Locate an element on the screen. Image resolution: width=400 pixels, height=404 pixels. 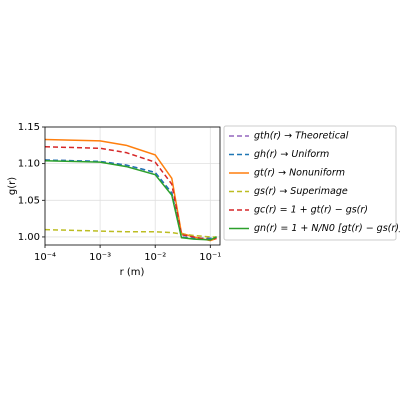
y-axis-label: g(r) is located at coordinates (12, 186).